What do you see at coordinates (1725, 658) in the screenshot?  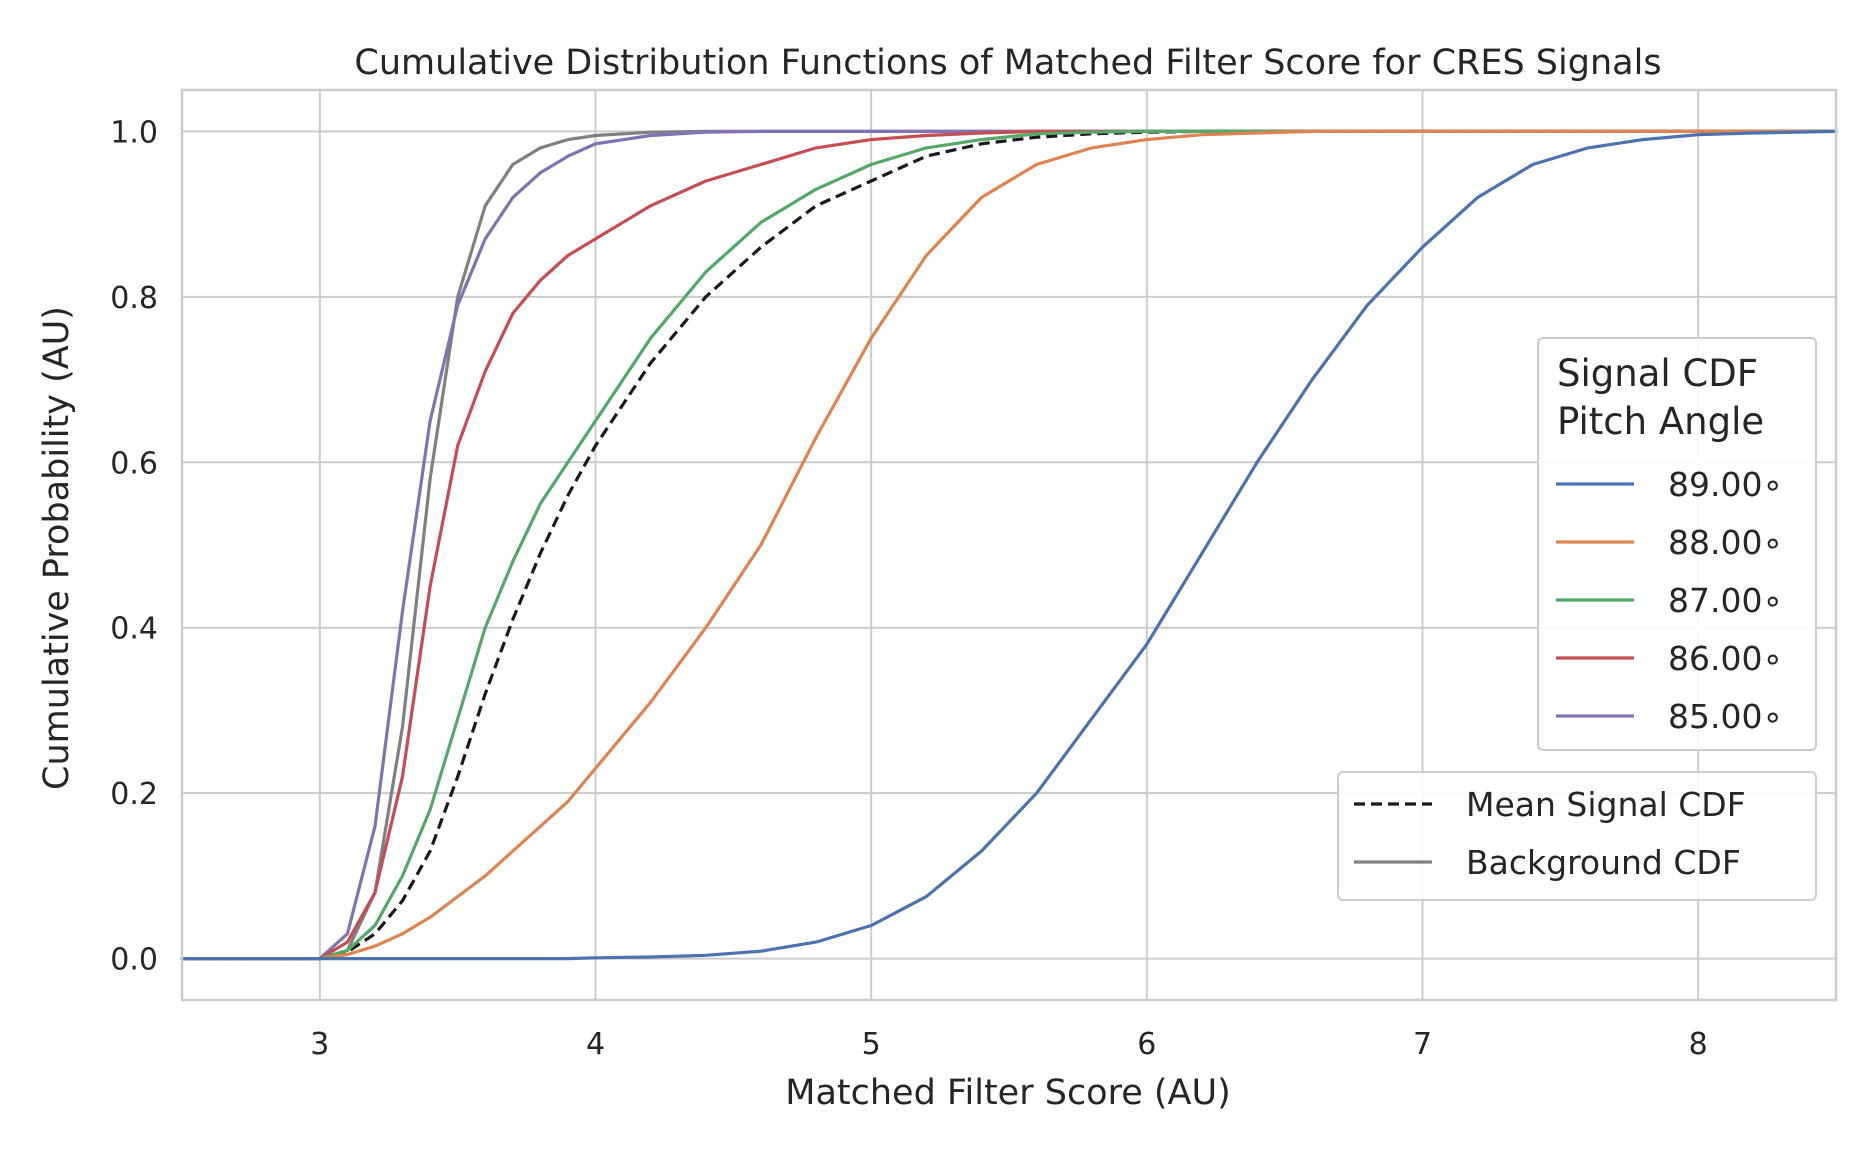 I see `legend-entry-label: 86.00∘` at bounding box center [1725, 658].